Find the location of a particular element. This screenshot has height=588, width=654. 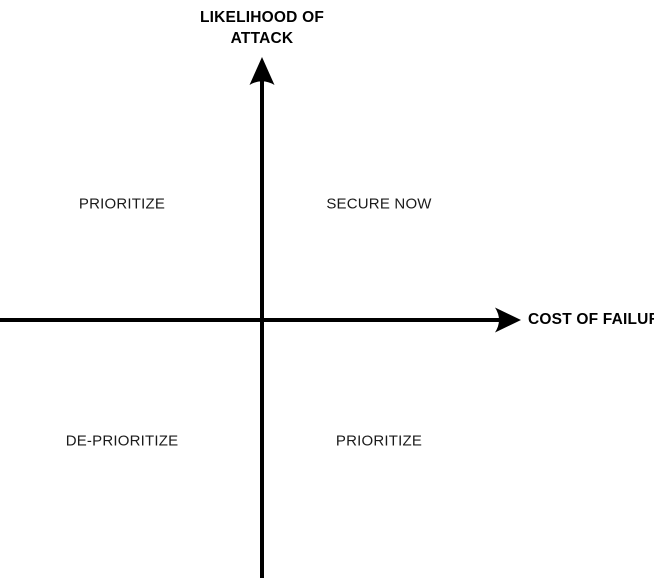

y-axis-title: LIKELIHOOD OF ATTACK is located at coordinates (262, 28).